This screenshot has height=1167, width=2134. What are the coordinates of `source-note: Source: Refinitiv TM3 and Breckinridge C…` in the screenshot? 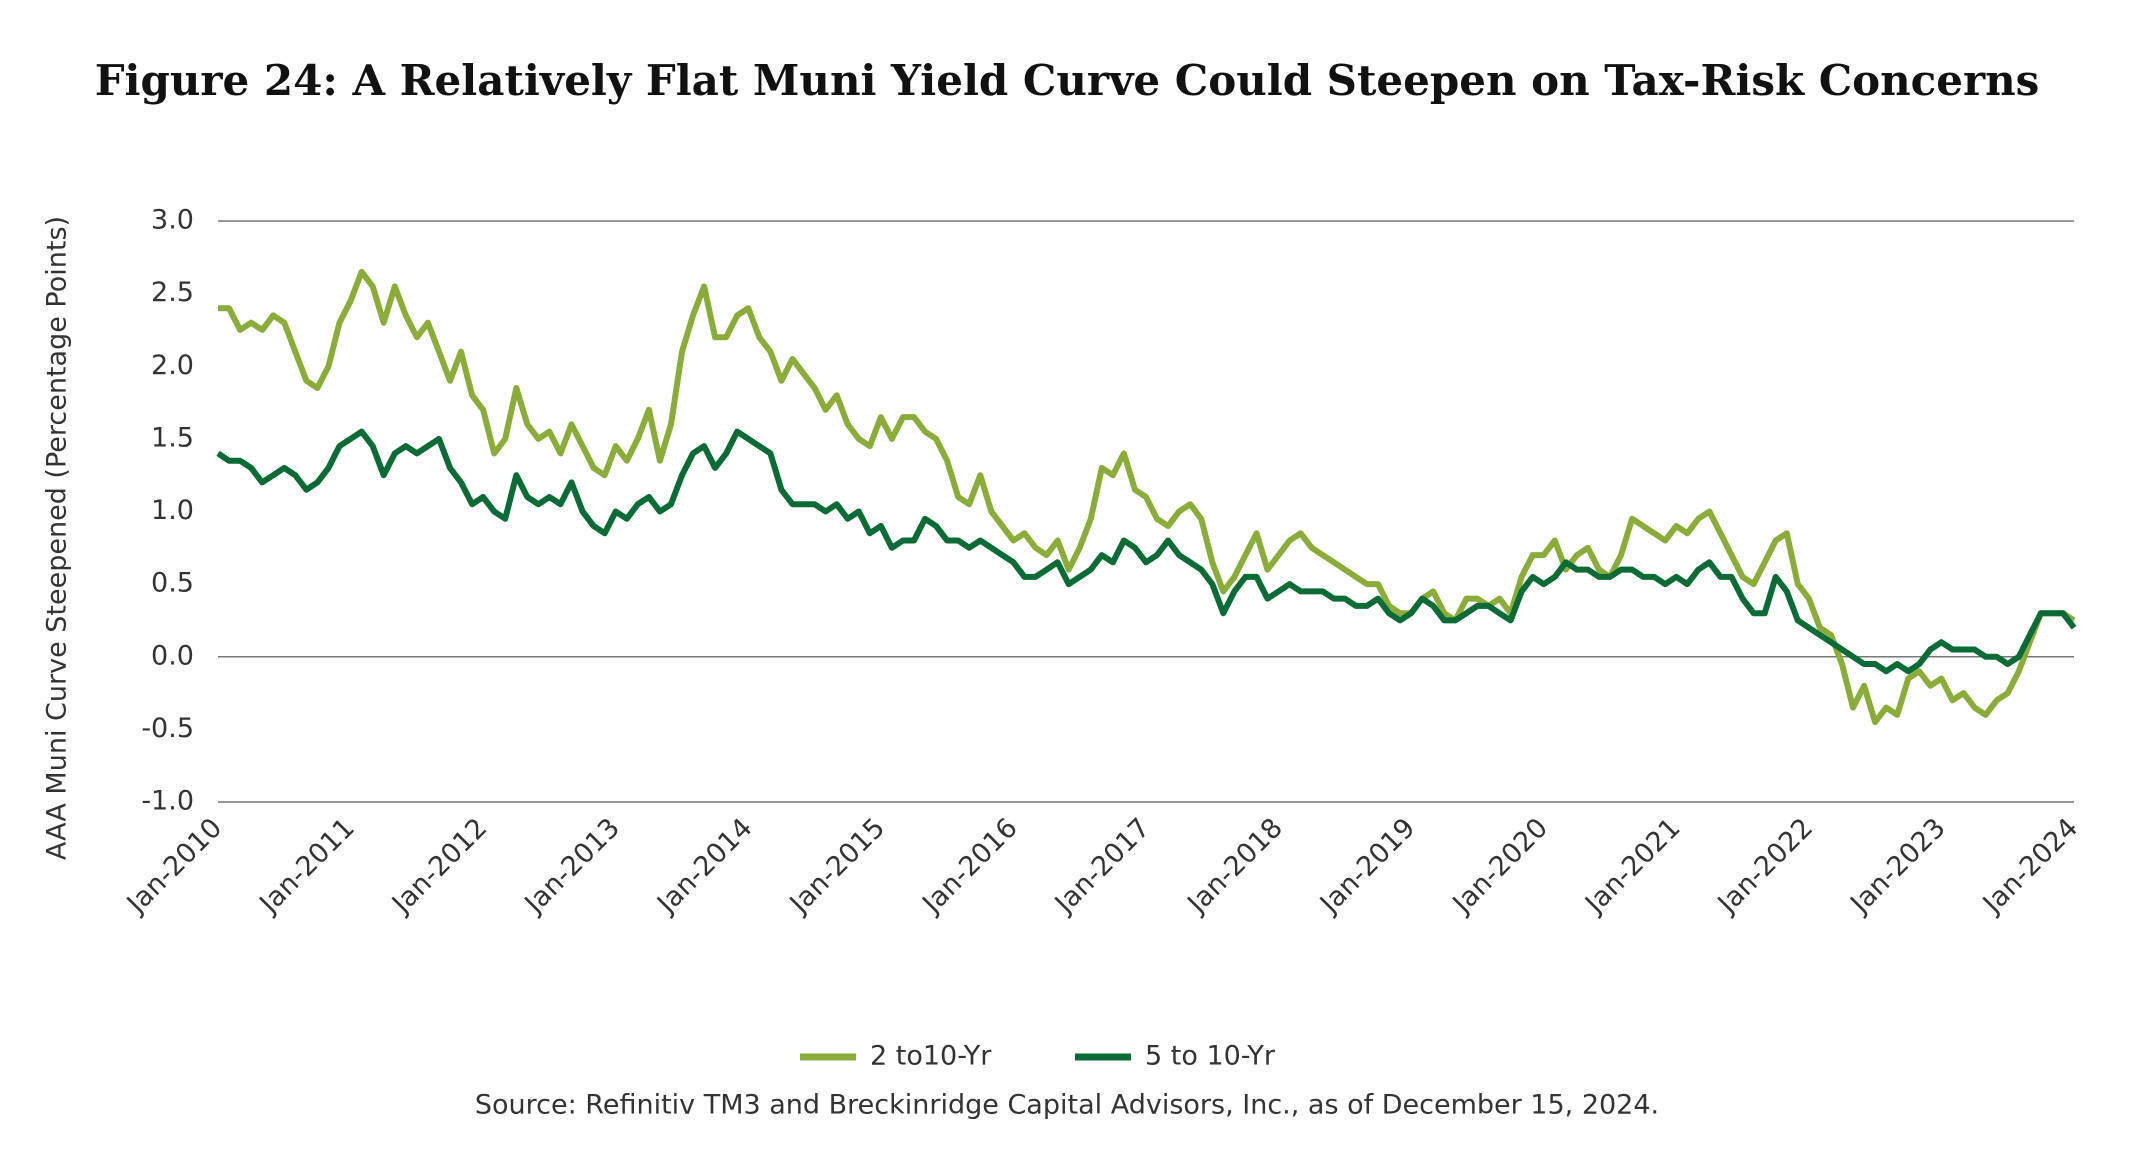 It's located at (1067, 1105).